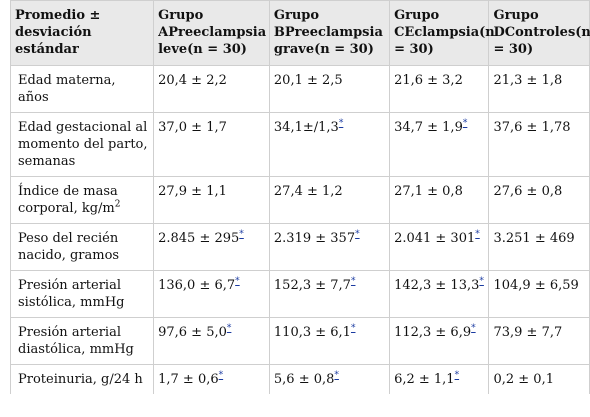  I want to click on cell-group-c: 6,2 ± 1,1*, so click(439, 379).